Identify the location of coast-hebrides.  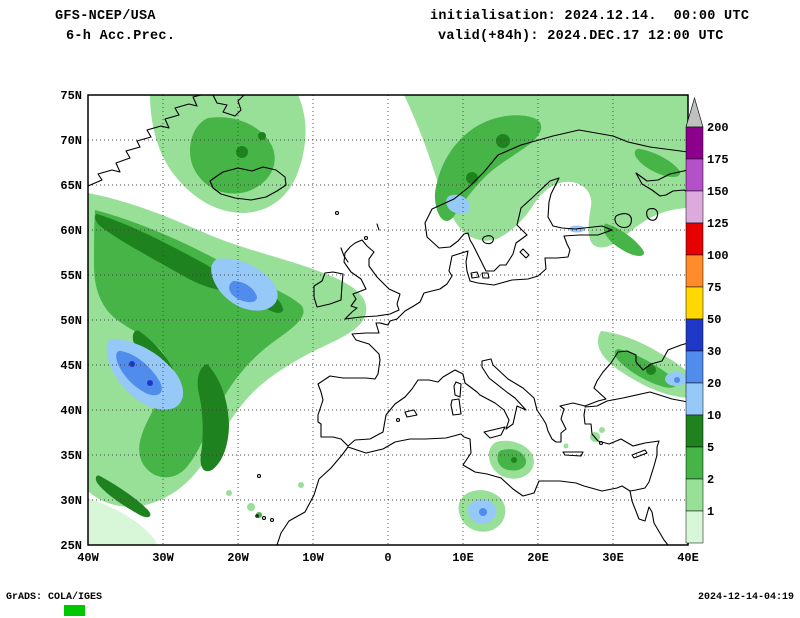
(344, 255).